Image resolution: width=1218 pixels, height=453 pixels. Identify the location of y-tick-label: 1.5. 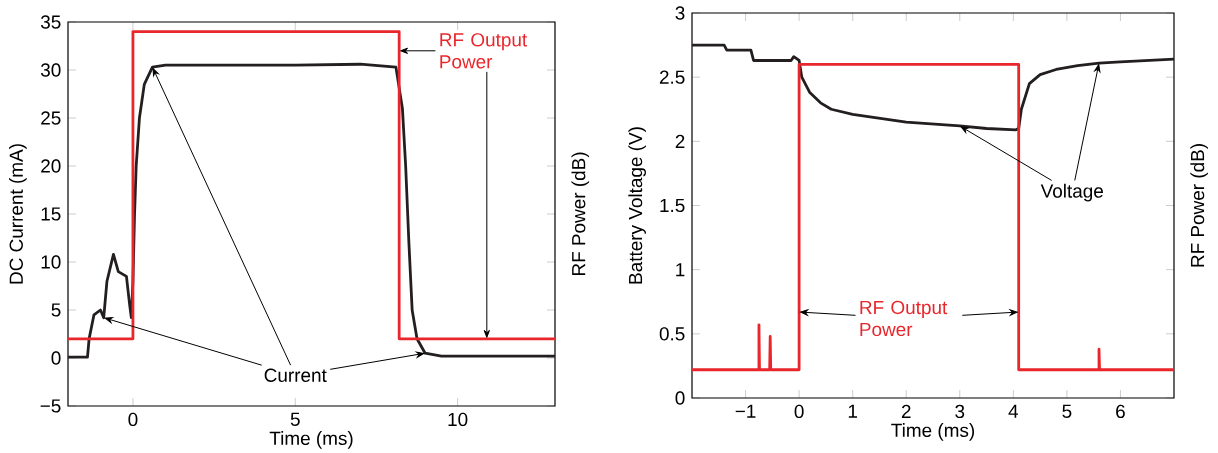
(672, 205).